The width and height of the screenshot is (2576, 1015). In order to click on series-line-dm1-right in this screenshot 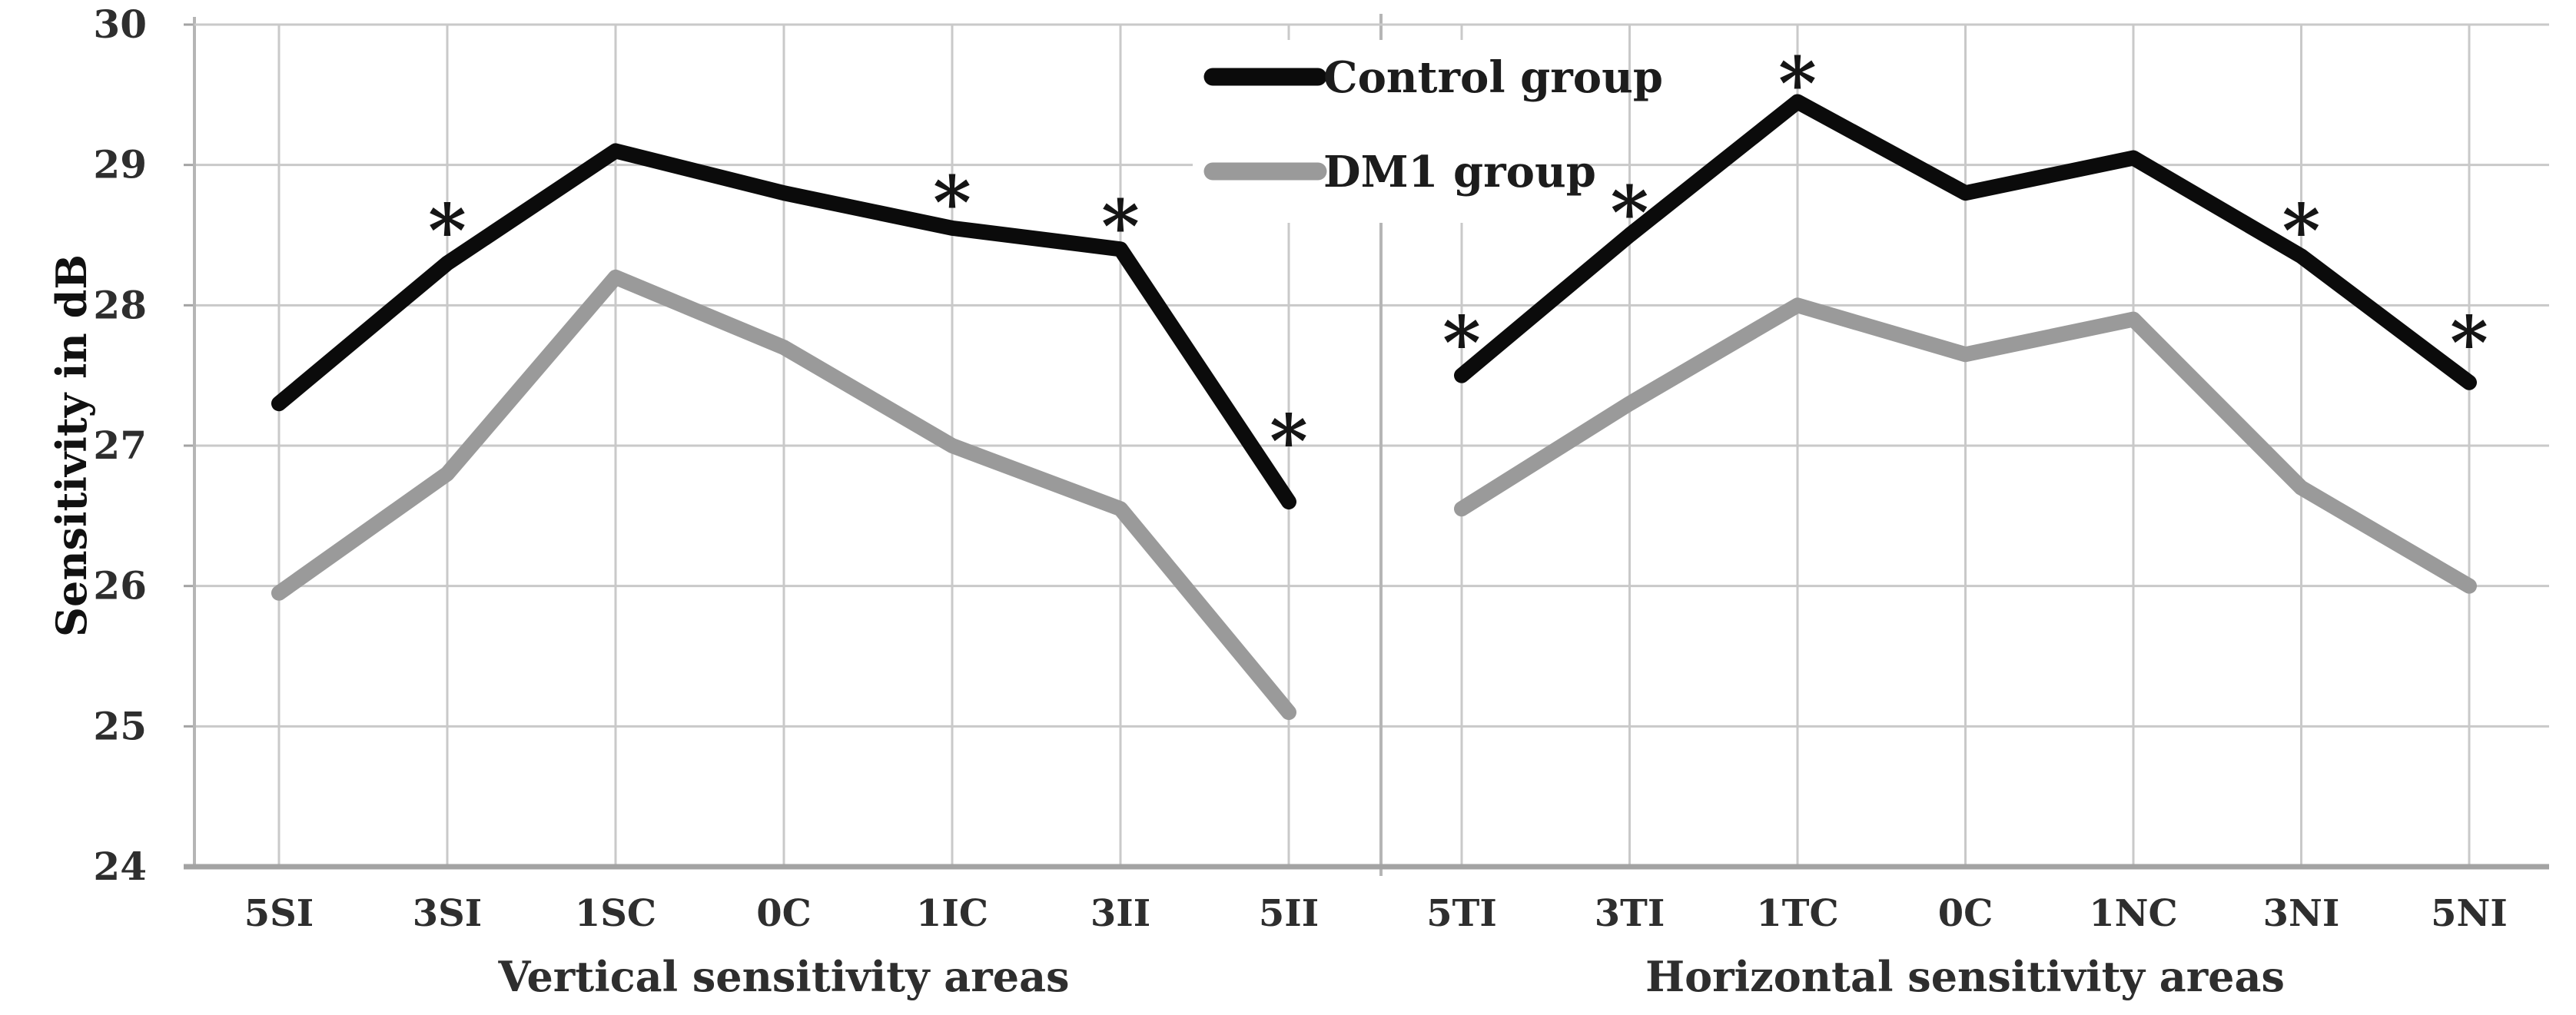, I will do `click(1965, 445)`.